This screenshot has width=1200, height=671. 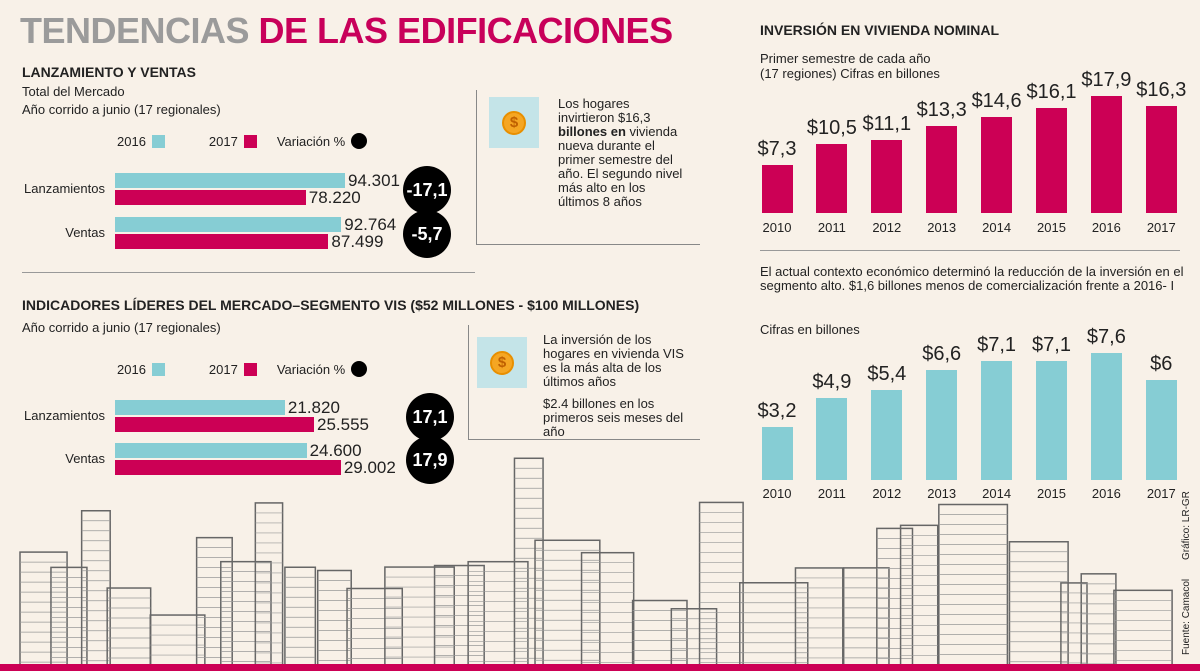 What do you see at coordinates (880, 30) in the screenshot?
I see `chart3-title: INVERSIÓN EN VIVIENDA NOMINAL` at bounding box center [880, 30].